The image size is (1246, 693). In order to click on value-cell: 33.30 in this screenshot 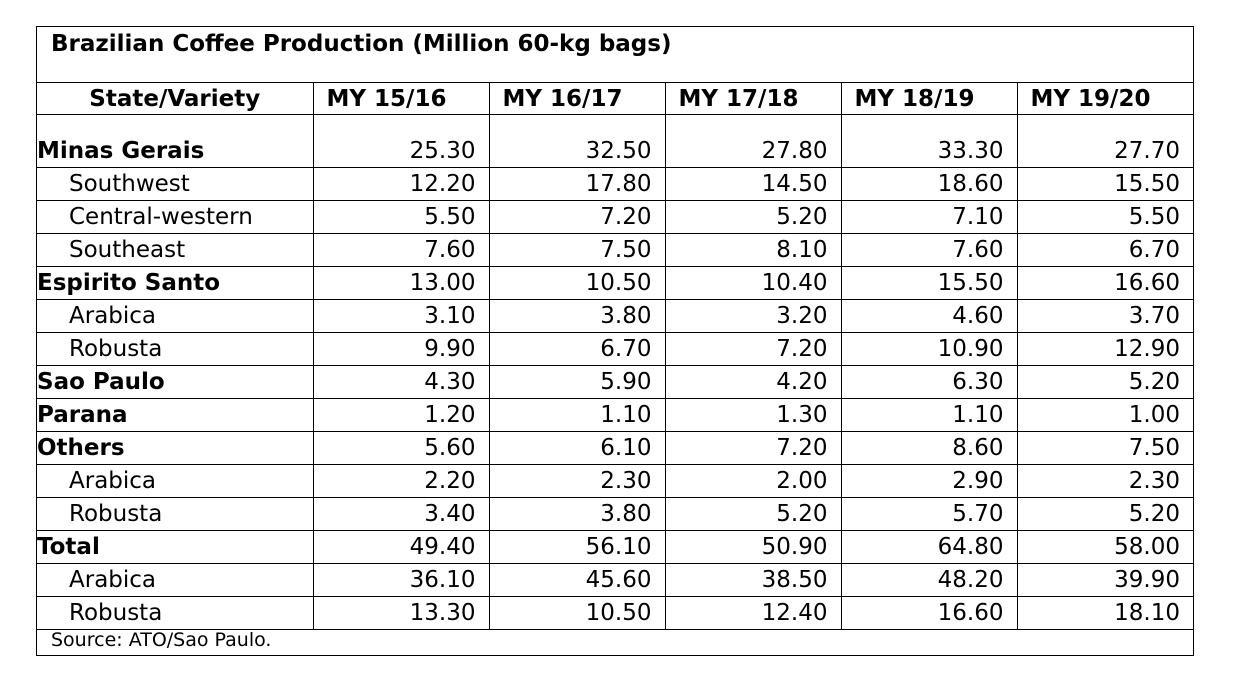, I will do `click(929, 151)`.